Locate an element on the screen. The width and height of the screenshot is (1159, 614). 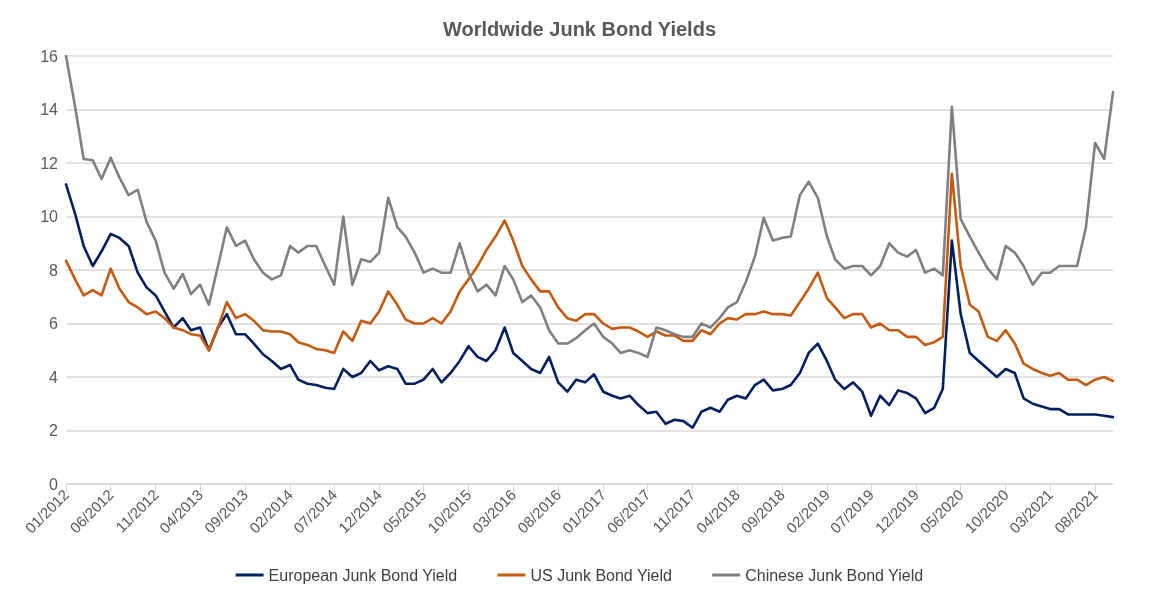
y-tick-label: 2 is located at coordinates (54, 430).